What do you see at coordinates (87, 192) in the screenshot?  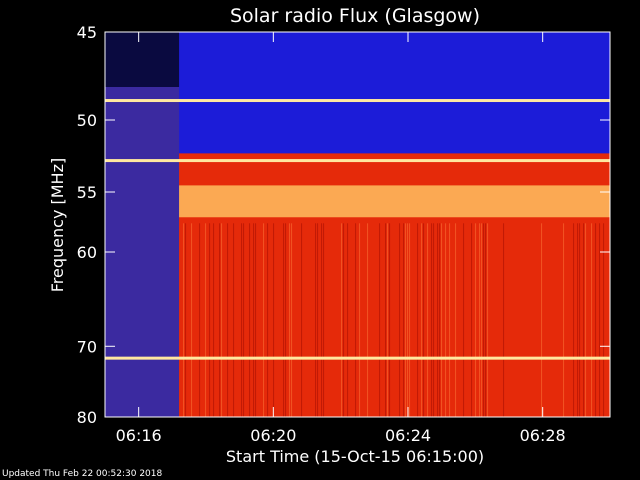 I see `y-tick-label: 55` at bounding box center [87, 192].